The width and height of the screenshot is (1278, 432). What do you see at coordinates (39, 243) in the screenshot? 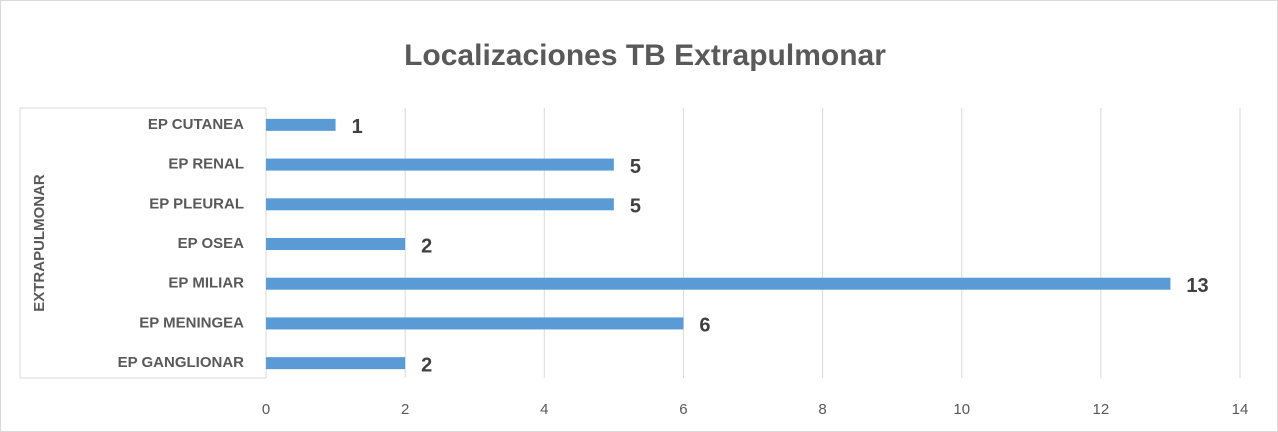
I see `group-label: EXTRAPULMONAR` at bounding box center [39, 243].